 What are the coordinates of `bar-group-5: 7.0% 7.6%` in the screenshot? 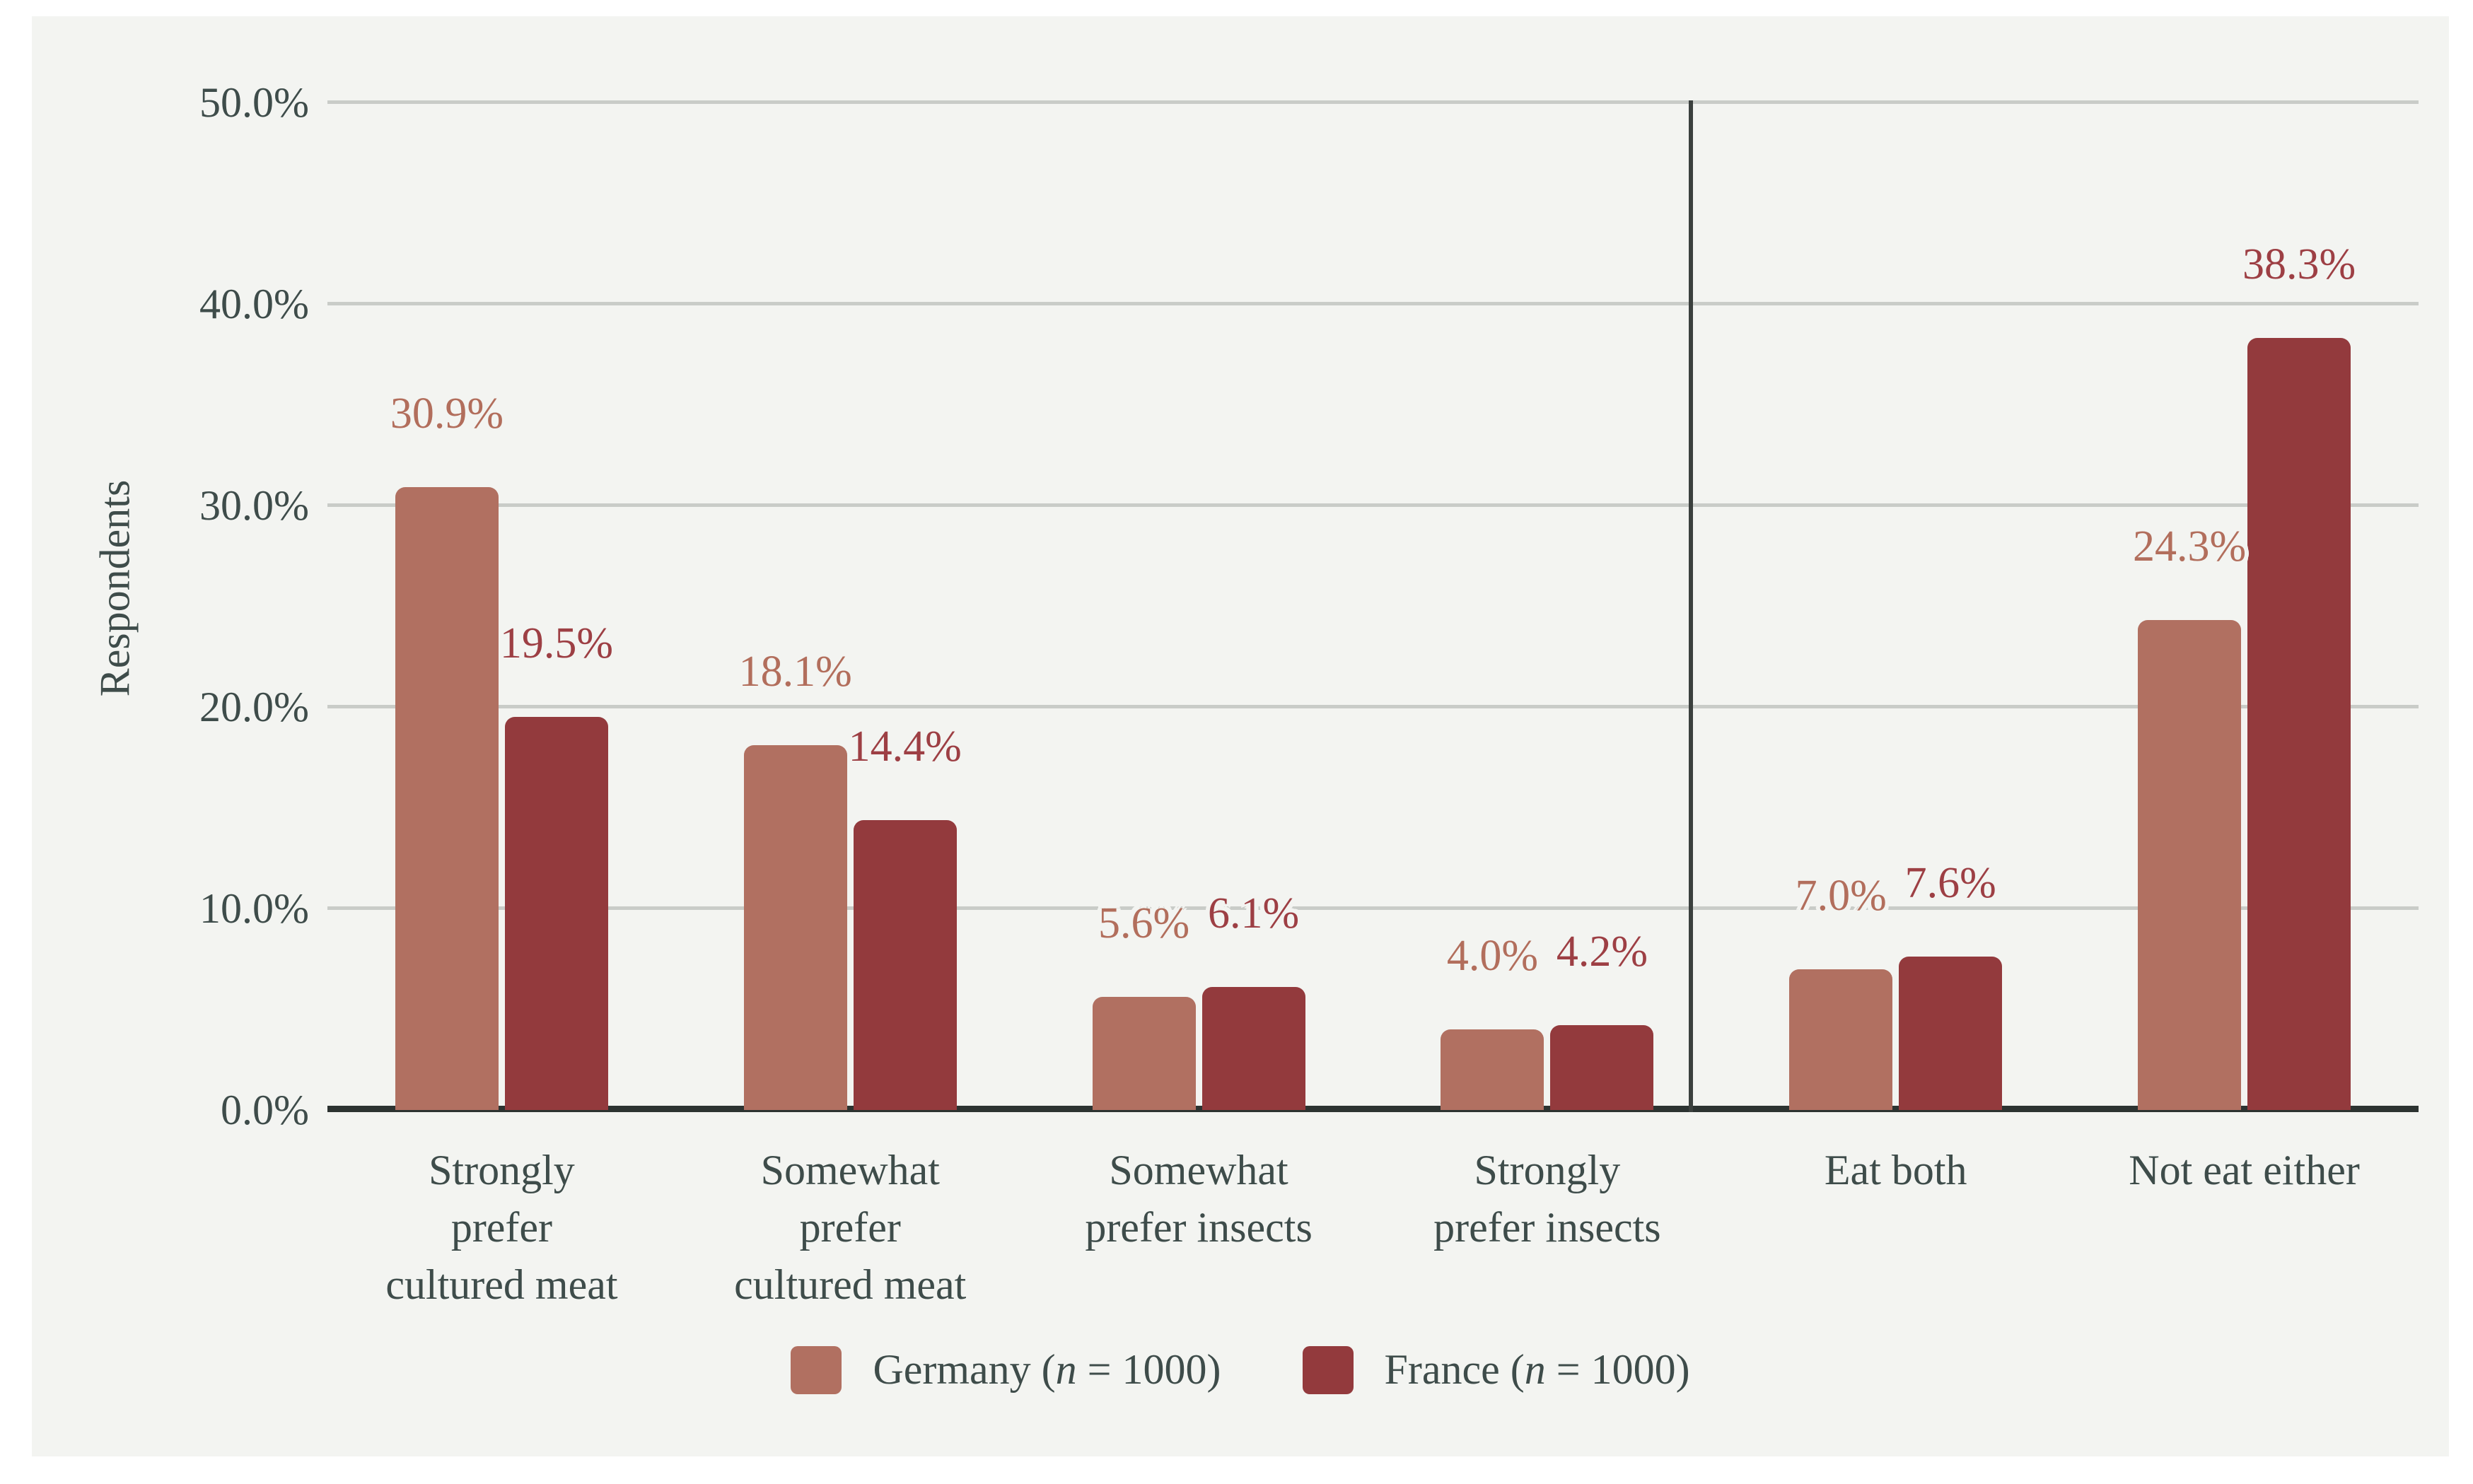 It's located at (1895, 606).